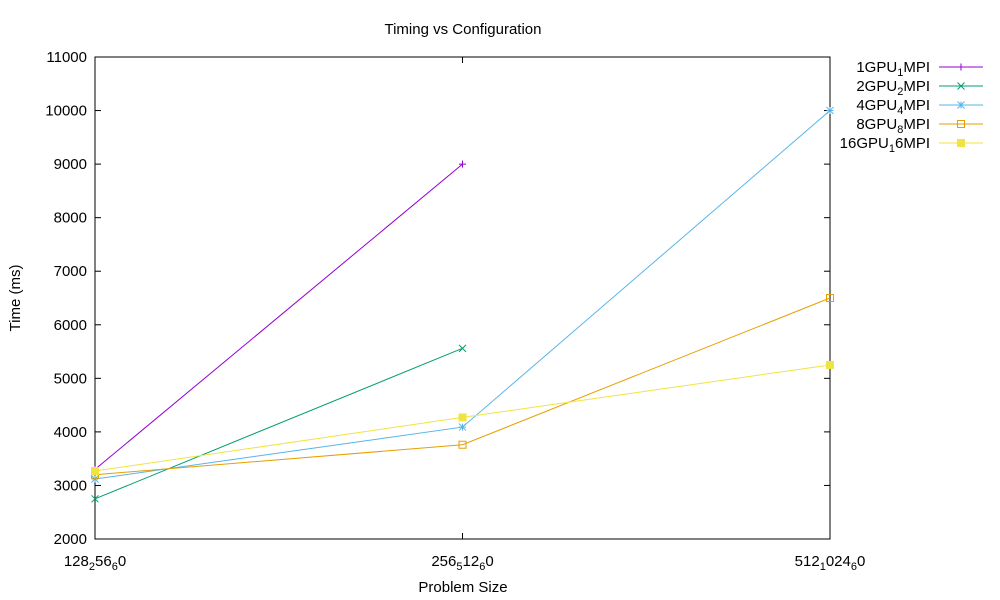  What do you see at coordinates (15, 298) in the screenshot?
I see `y-axis-title: Time (ms)` at bounding box center [15, 298].